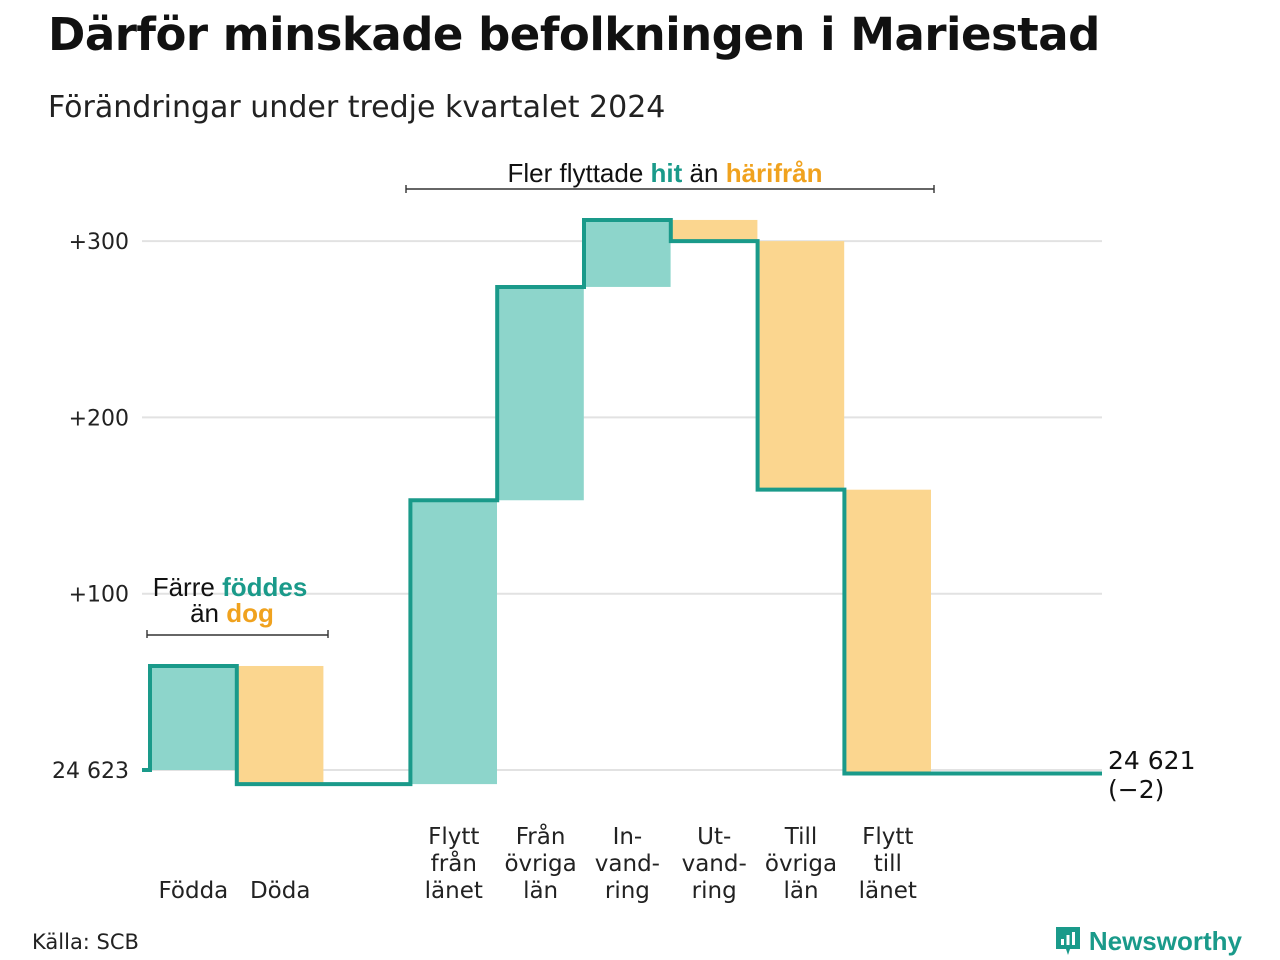 Image resolution: width=1280 pixels, height=960 pixels. What do you see at coordinates (774, 173) in the screenshot?
I see `annotation-key-out: härifrån` at bounding box center [774, 173].